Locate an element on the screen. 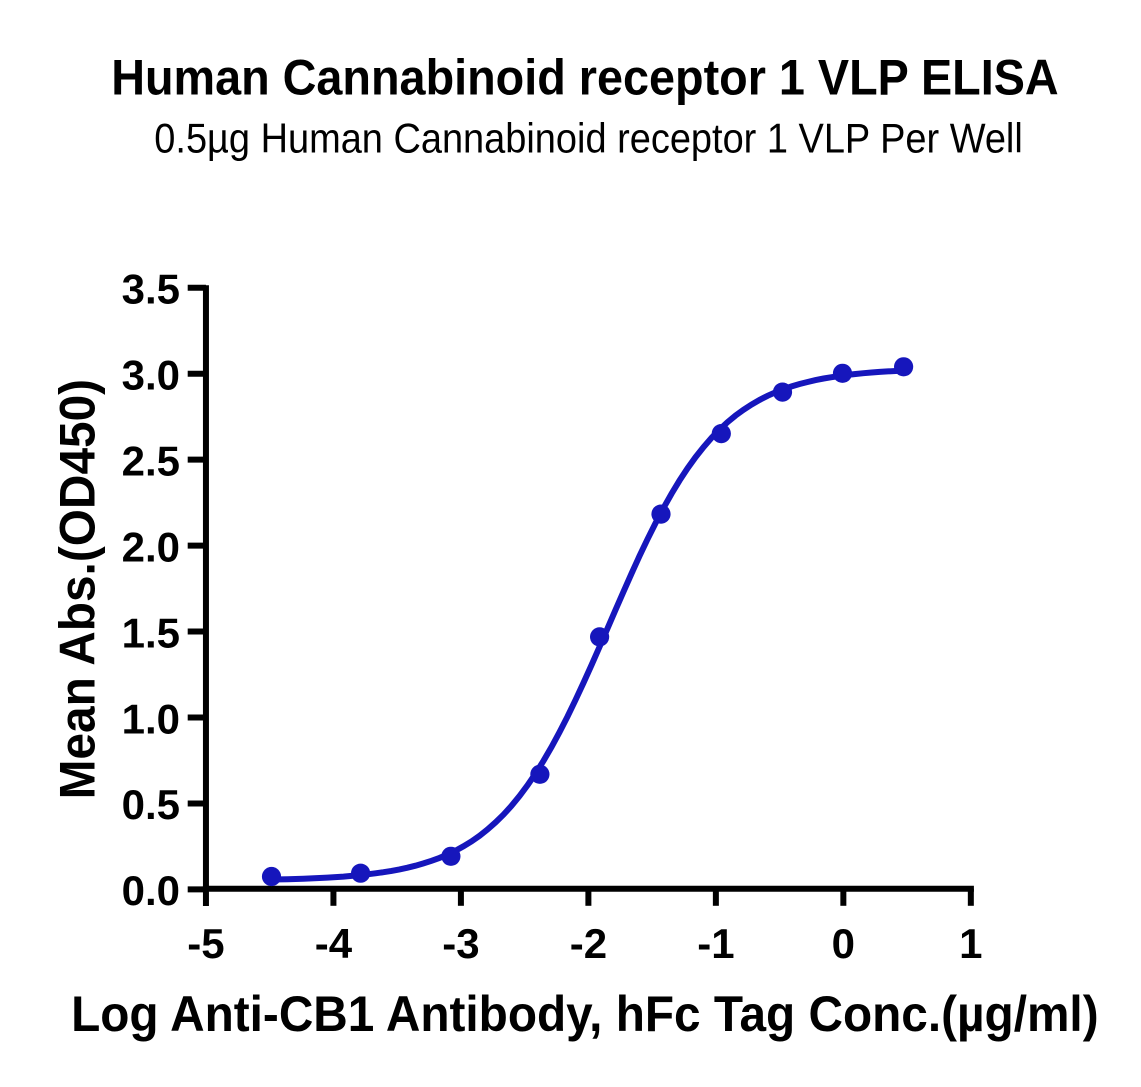 Image resolution: width=1141 pixels, height=1087 pixels. svg-text: Mean Abs.(OD450) is located at coordinates (77, 589).